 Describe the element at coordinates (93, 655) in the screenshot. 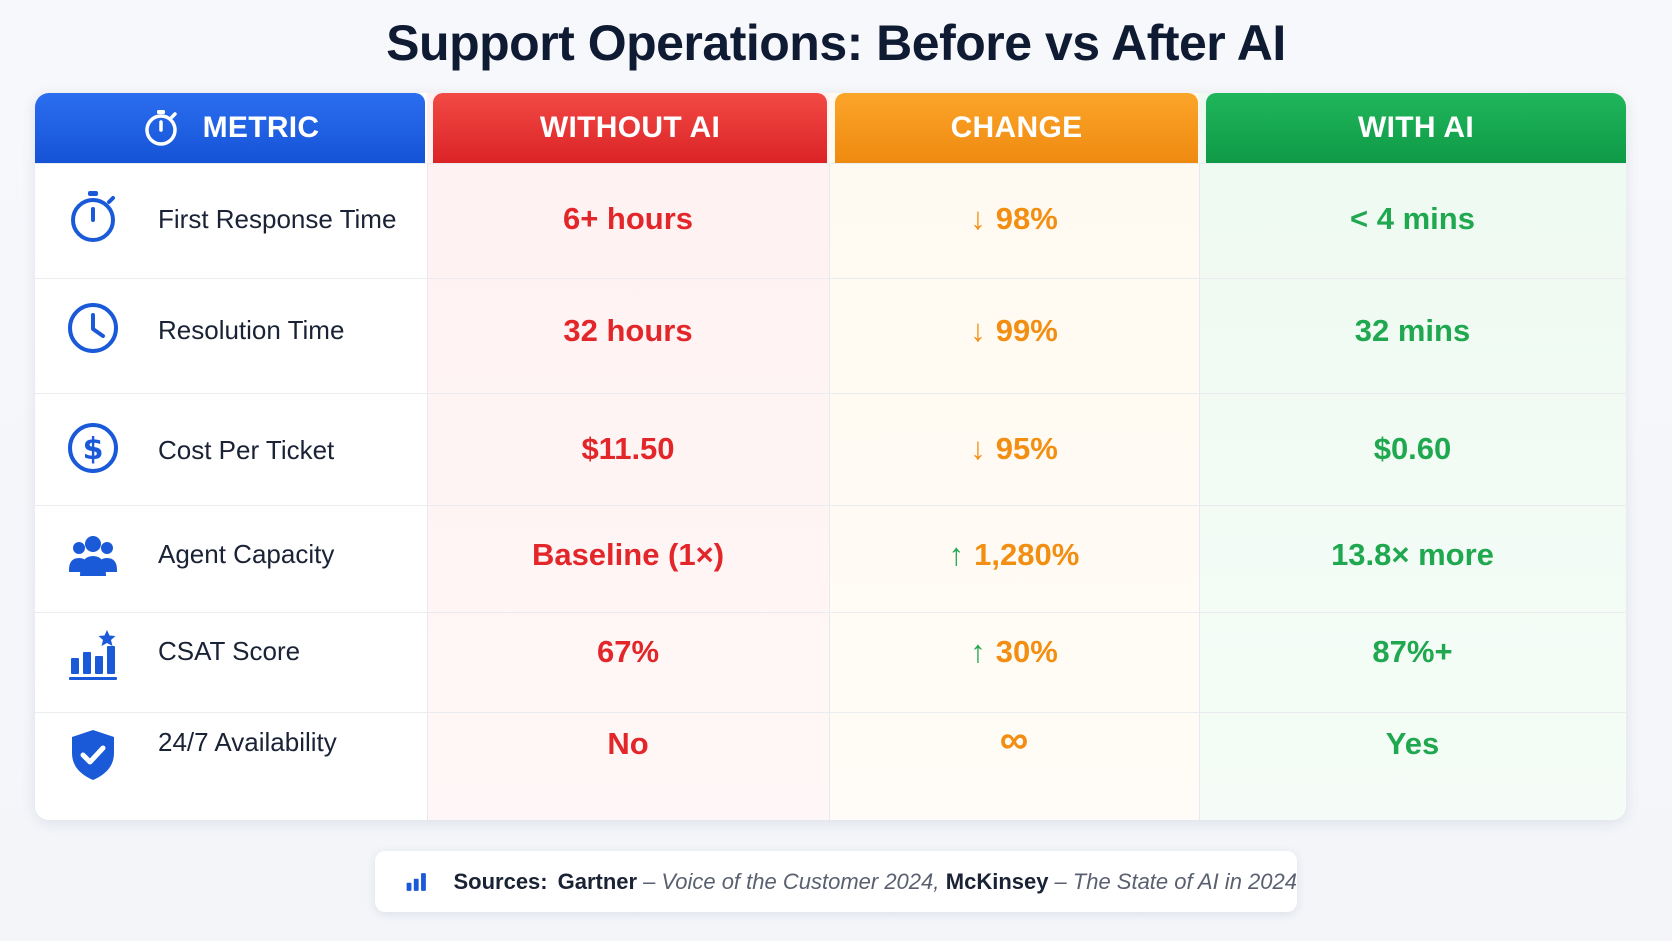

I see `chart-star-icon` at that location.